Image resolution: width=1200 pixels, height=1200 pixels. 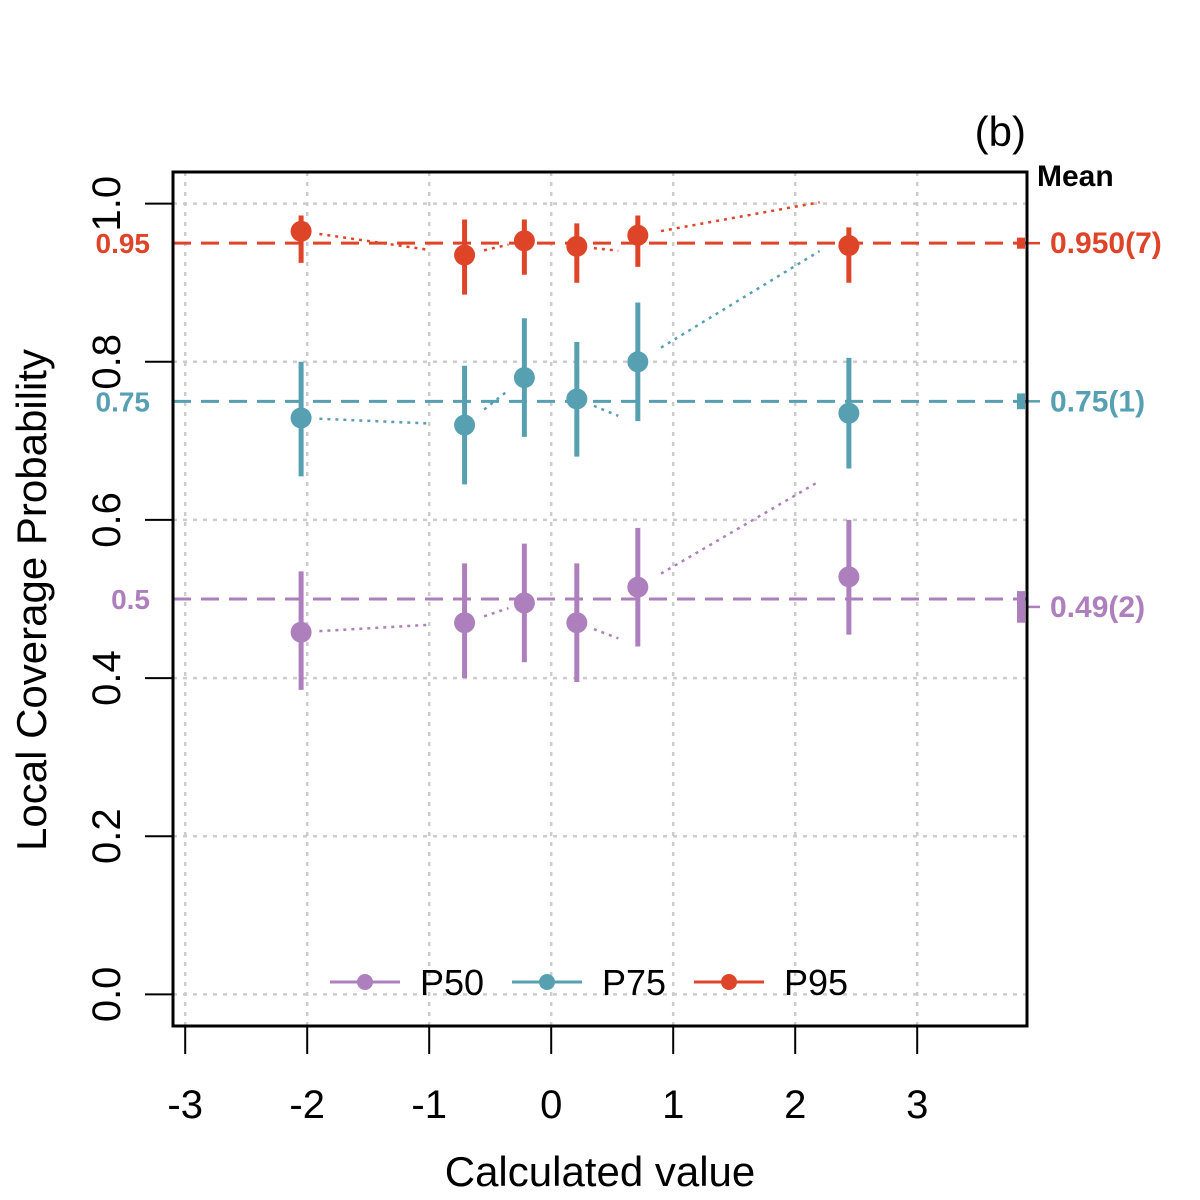 I want to click on legend-marker-p95, so click(x=729, y=982).